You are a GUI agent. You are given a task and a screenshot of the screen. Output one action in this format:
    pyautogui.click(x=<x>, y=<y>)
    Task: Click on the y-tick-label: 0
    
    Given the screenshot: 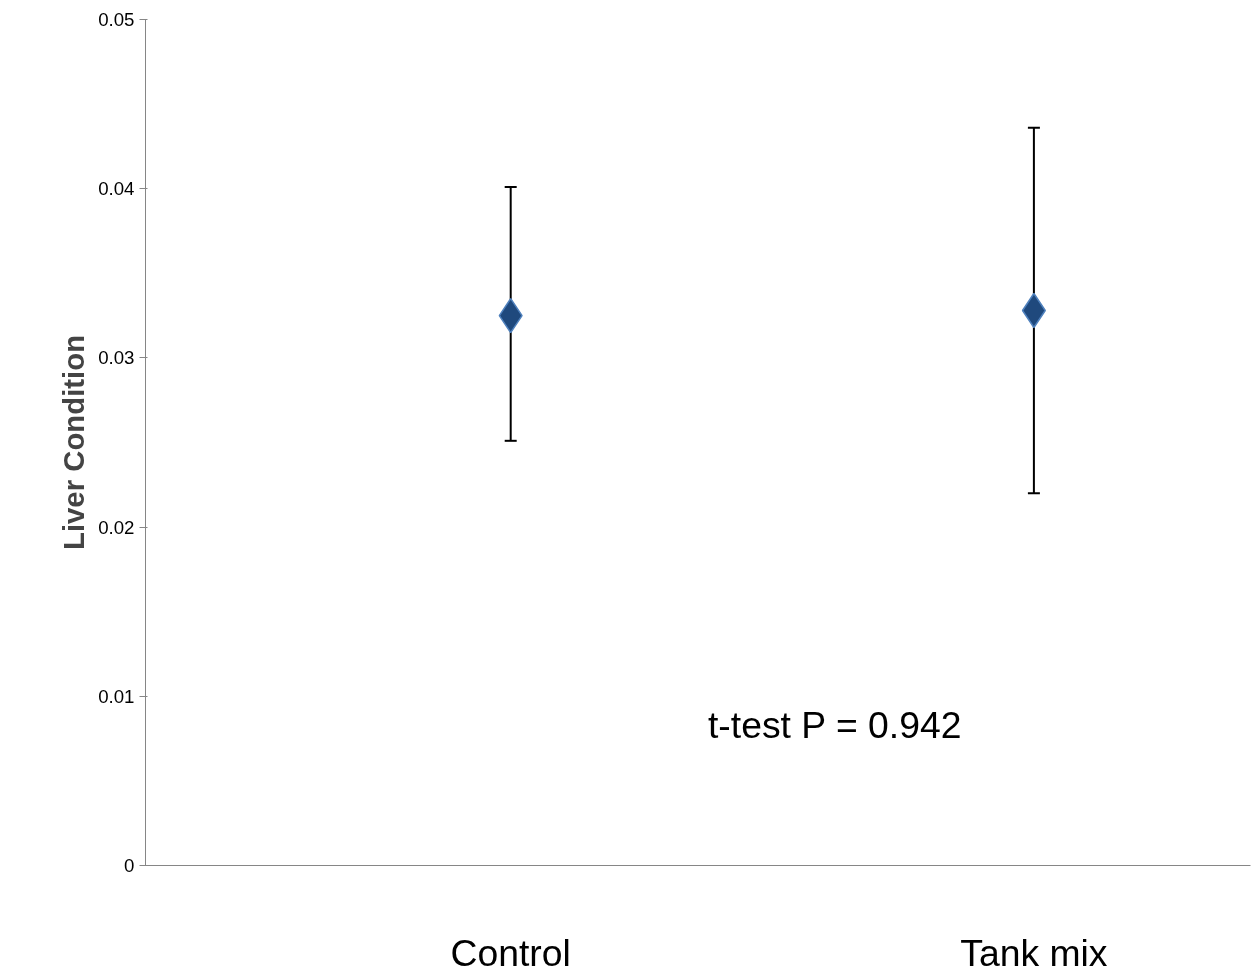 What is the action you would take?
    pyautogui.click(x=129, y=865)
    